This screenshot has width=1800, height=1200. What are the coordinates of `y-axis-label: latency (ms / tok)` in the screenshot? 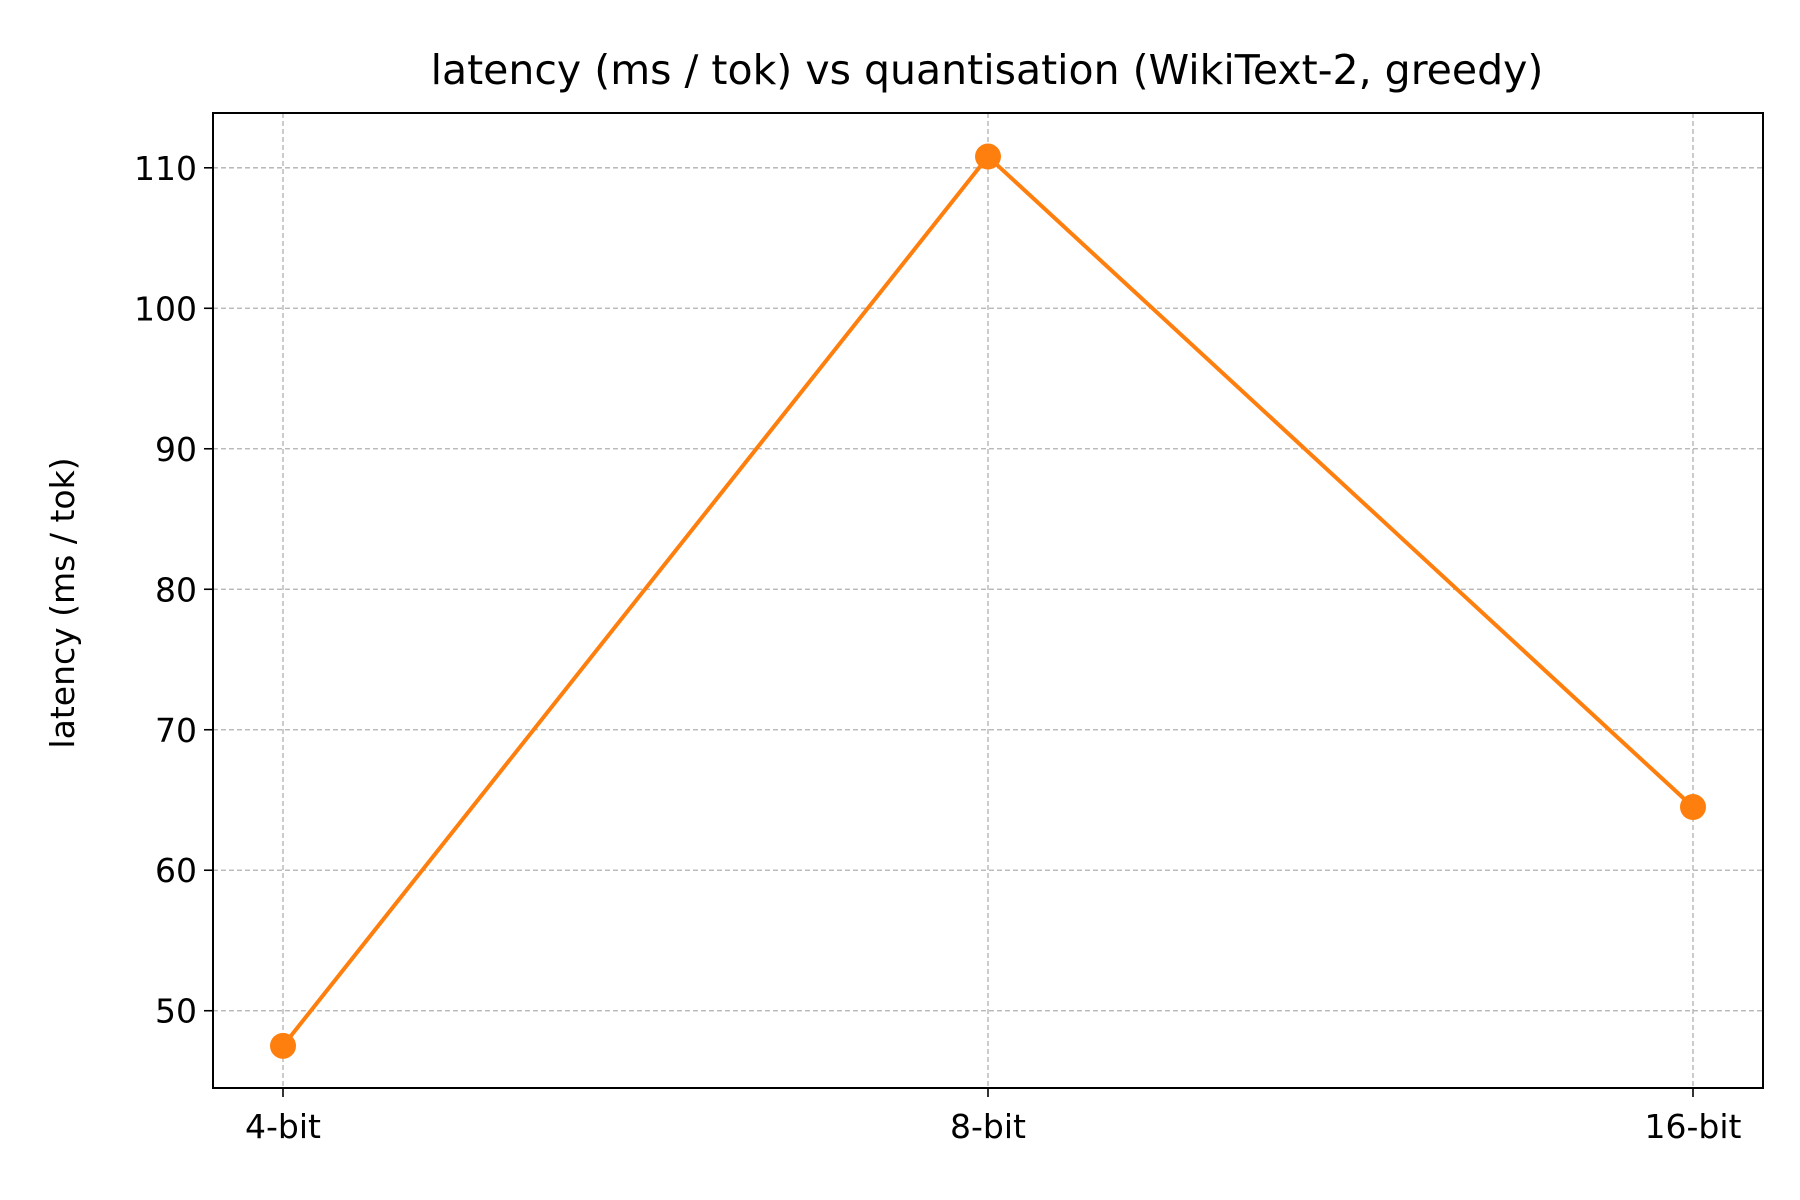 It's located at (62, 602).